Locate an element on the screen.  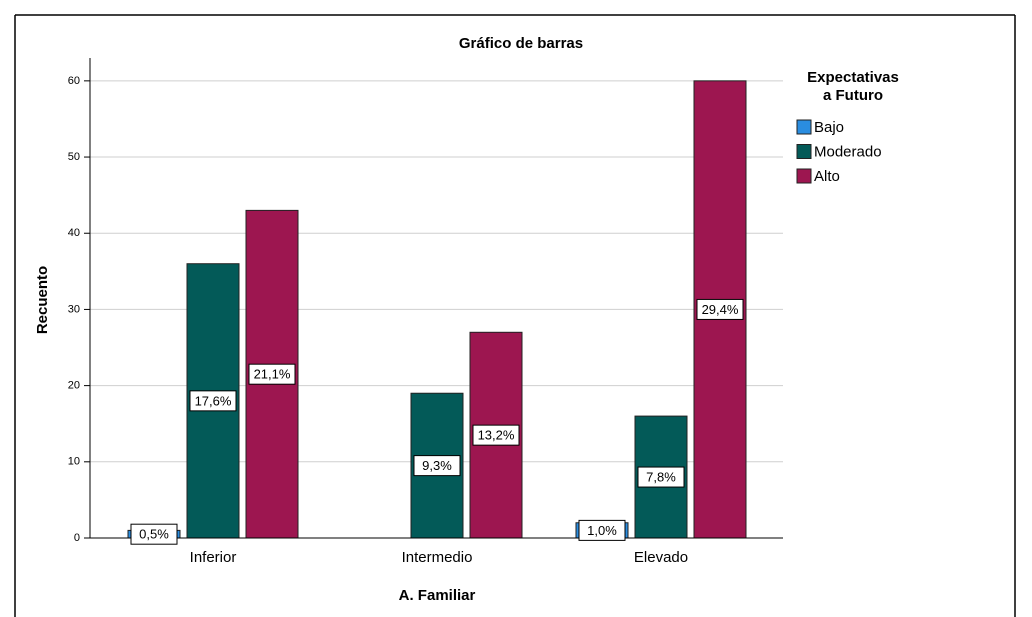
data-label: 13,2% is located at coordinates (496, 435).